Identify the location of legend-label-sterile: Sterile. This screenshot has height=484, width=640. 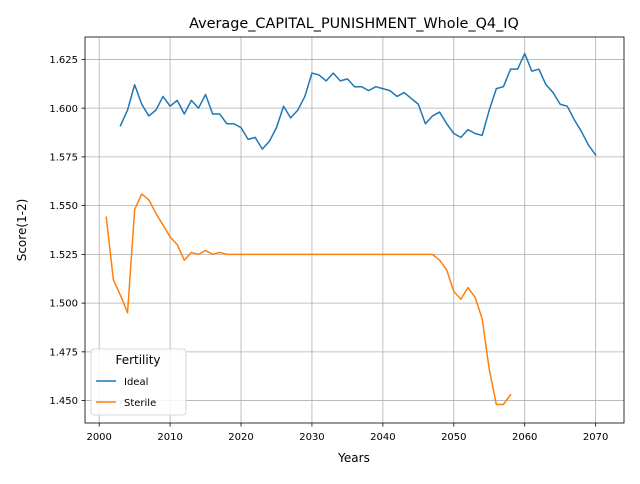
(140, 403).